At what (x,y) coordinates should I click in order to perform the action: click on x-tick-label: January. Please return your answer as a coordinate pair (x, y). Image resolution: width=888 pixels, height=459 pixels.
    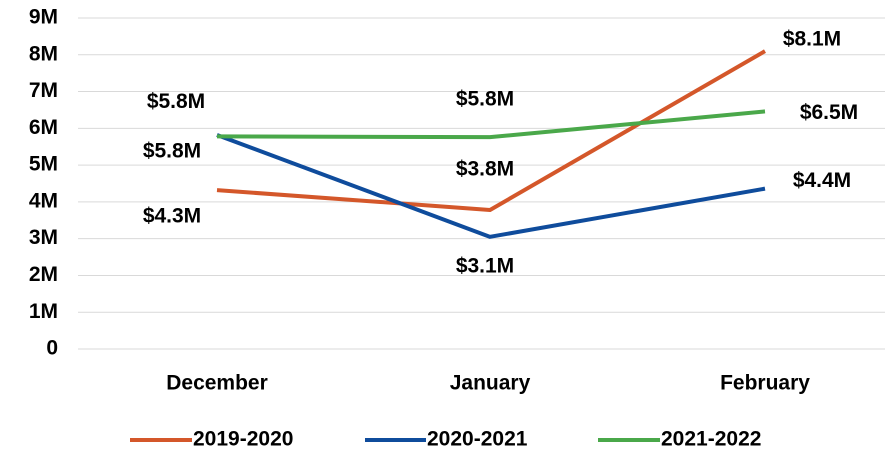
    Looking at the image, I should click on (490, 383).